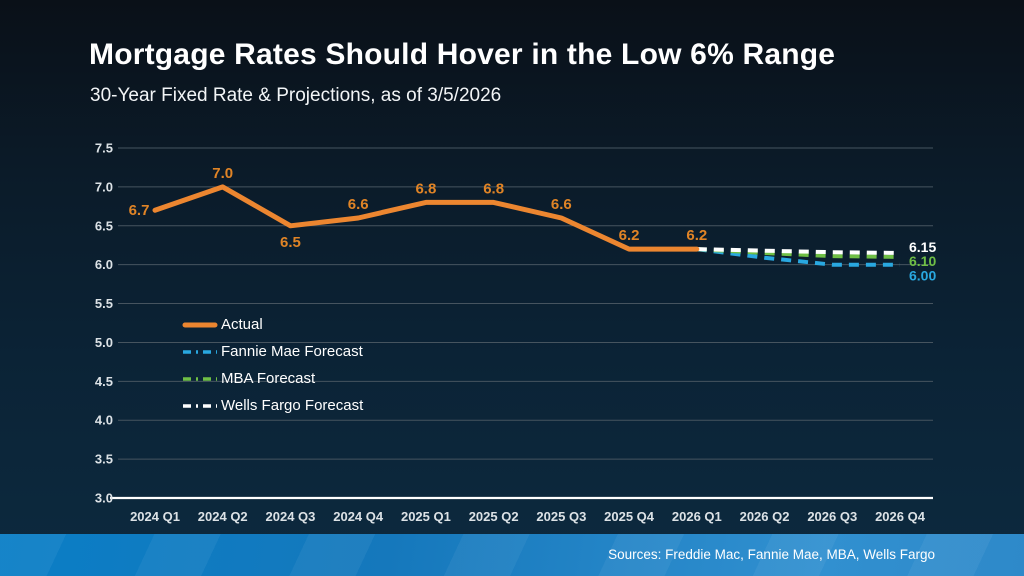 This screenshot has height=576, width=1024. I want to click on series-line-wells-fargo-forecast, so click(798, 251).